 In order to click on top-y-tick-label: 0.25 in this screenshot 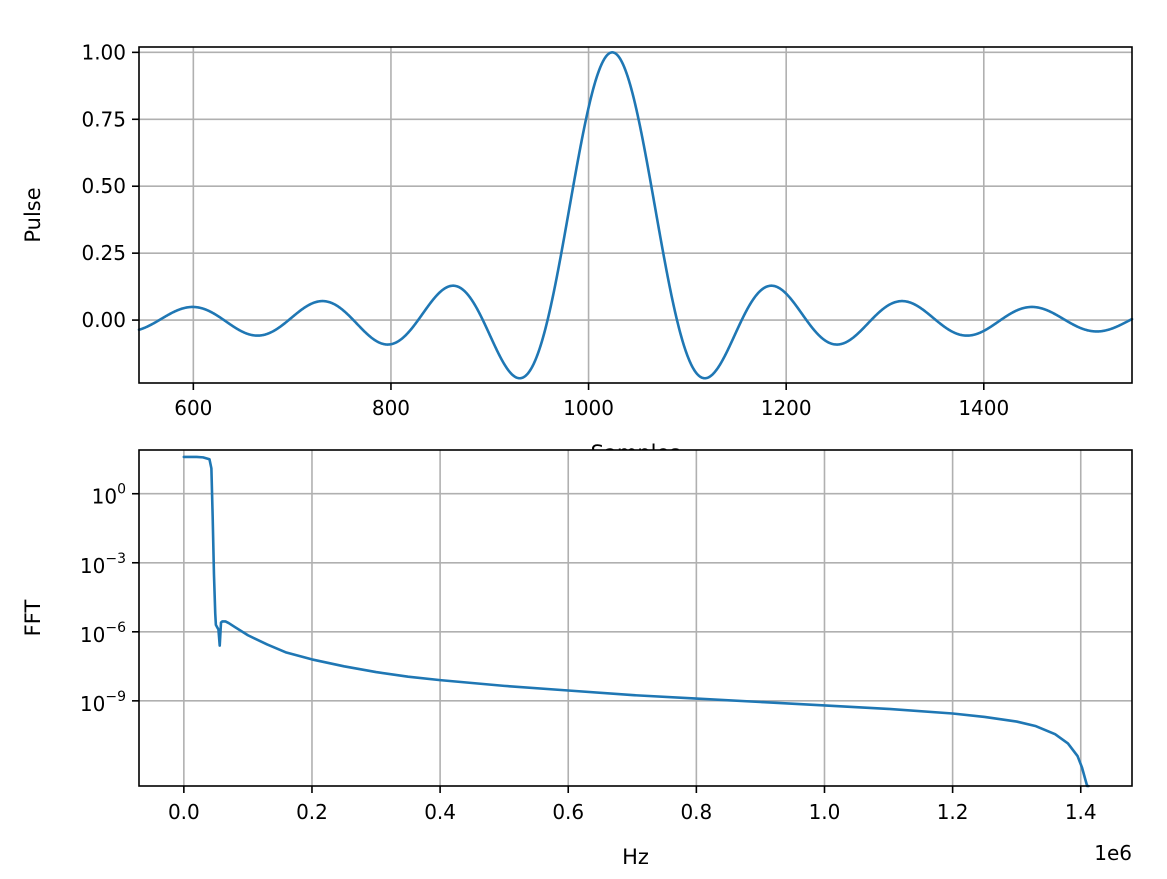, I will do `click(103, 253)`.